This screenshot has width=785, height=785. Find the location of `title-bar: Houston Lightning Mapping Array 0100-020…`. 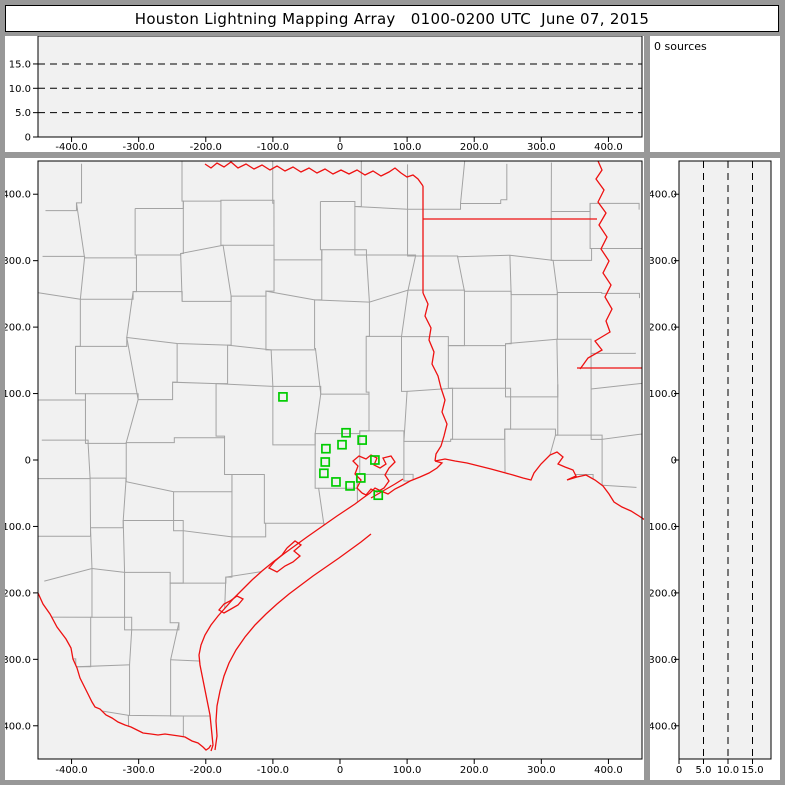

title-bar: Houston Lightning Mapping Array 0100-020… is located at coordinates (392, 18).